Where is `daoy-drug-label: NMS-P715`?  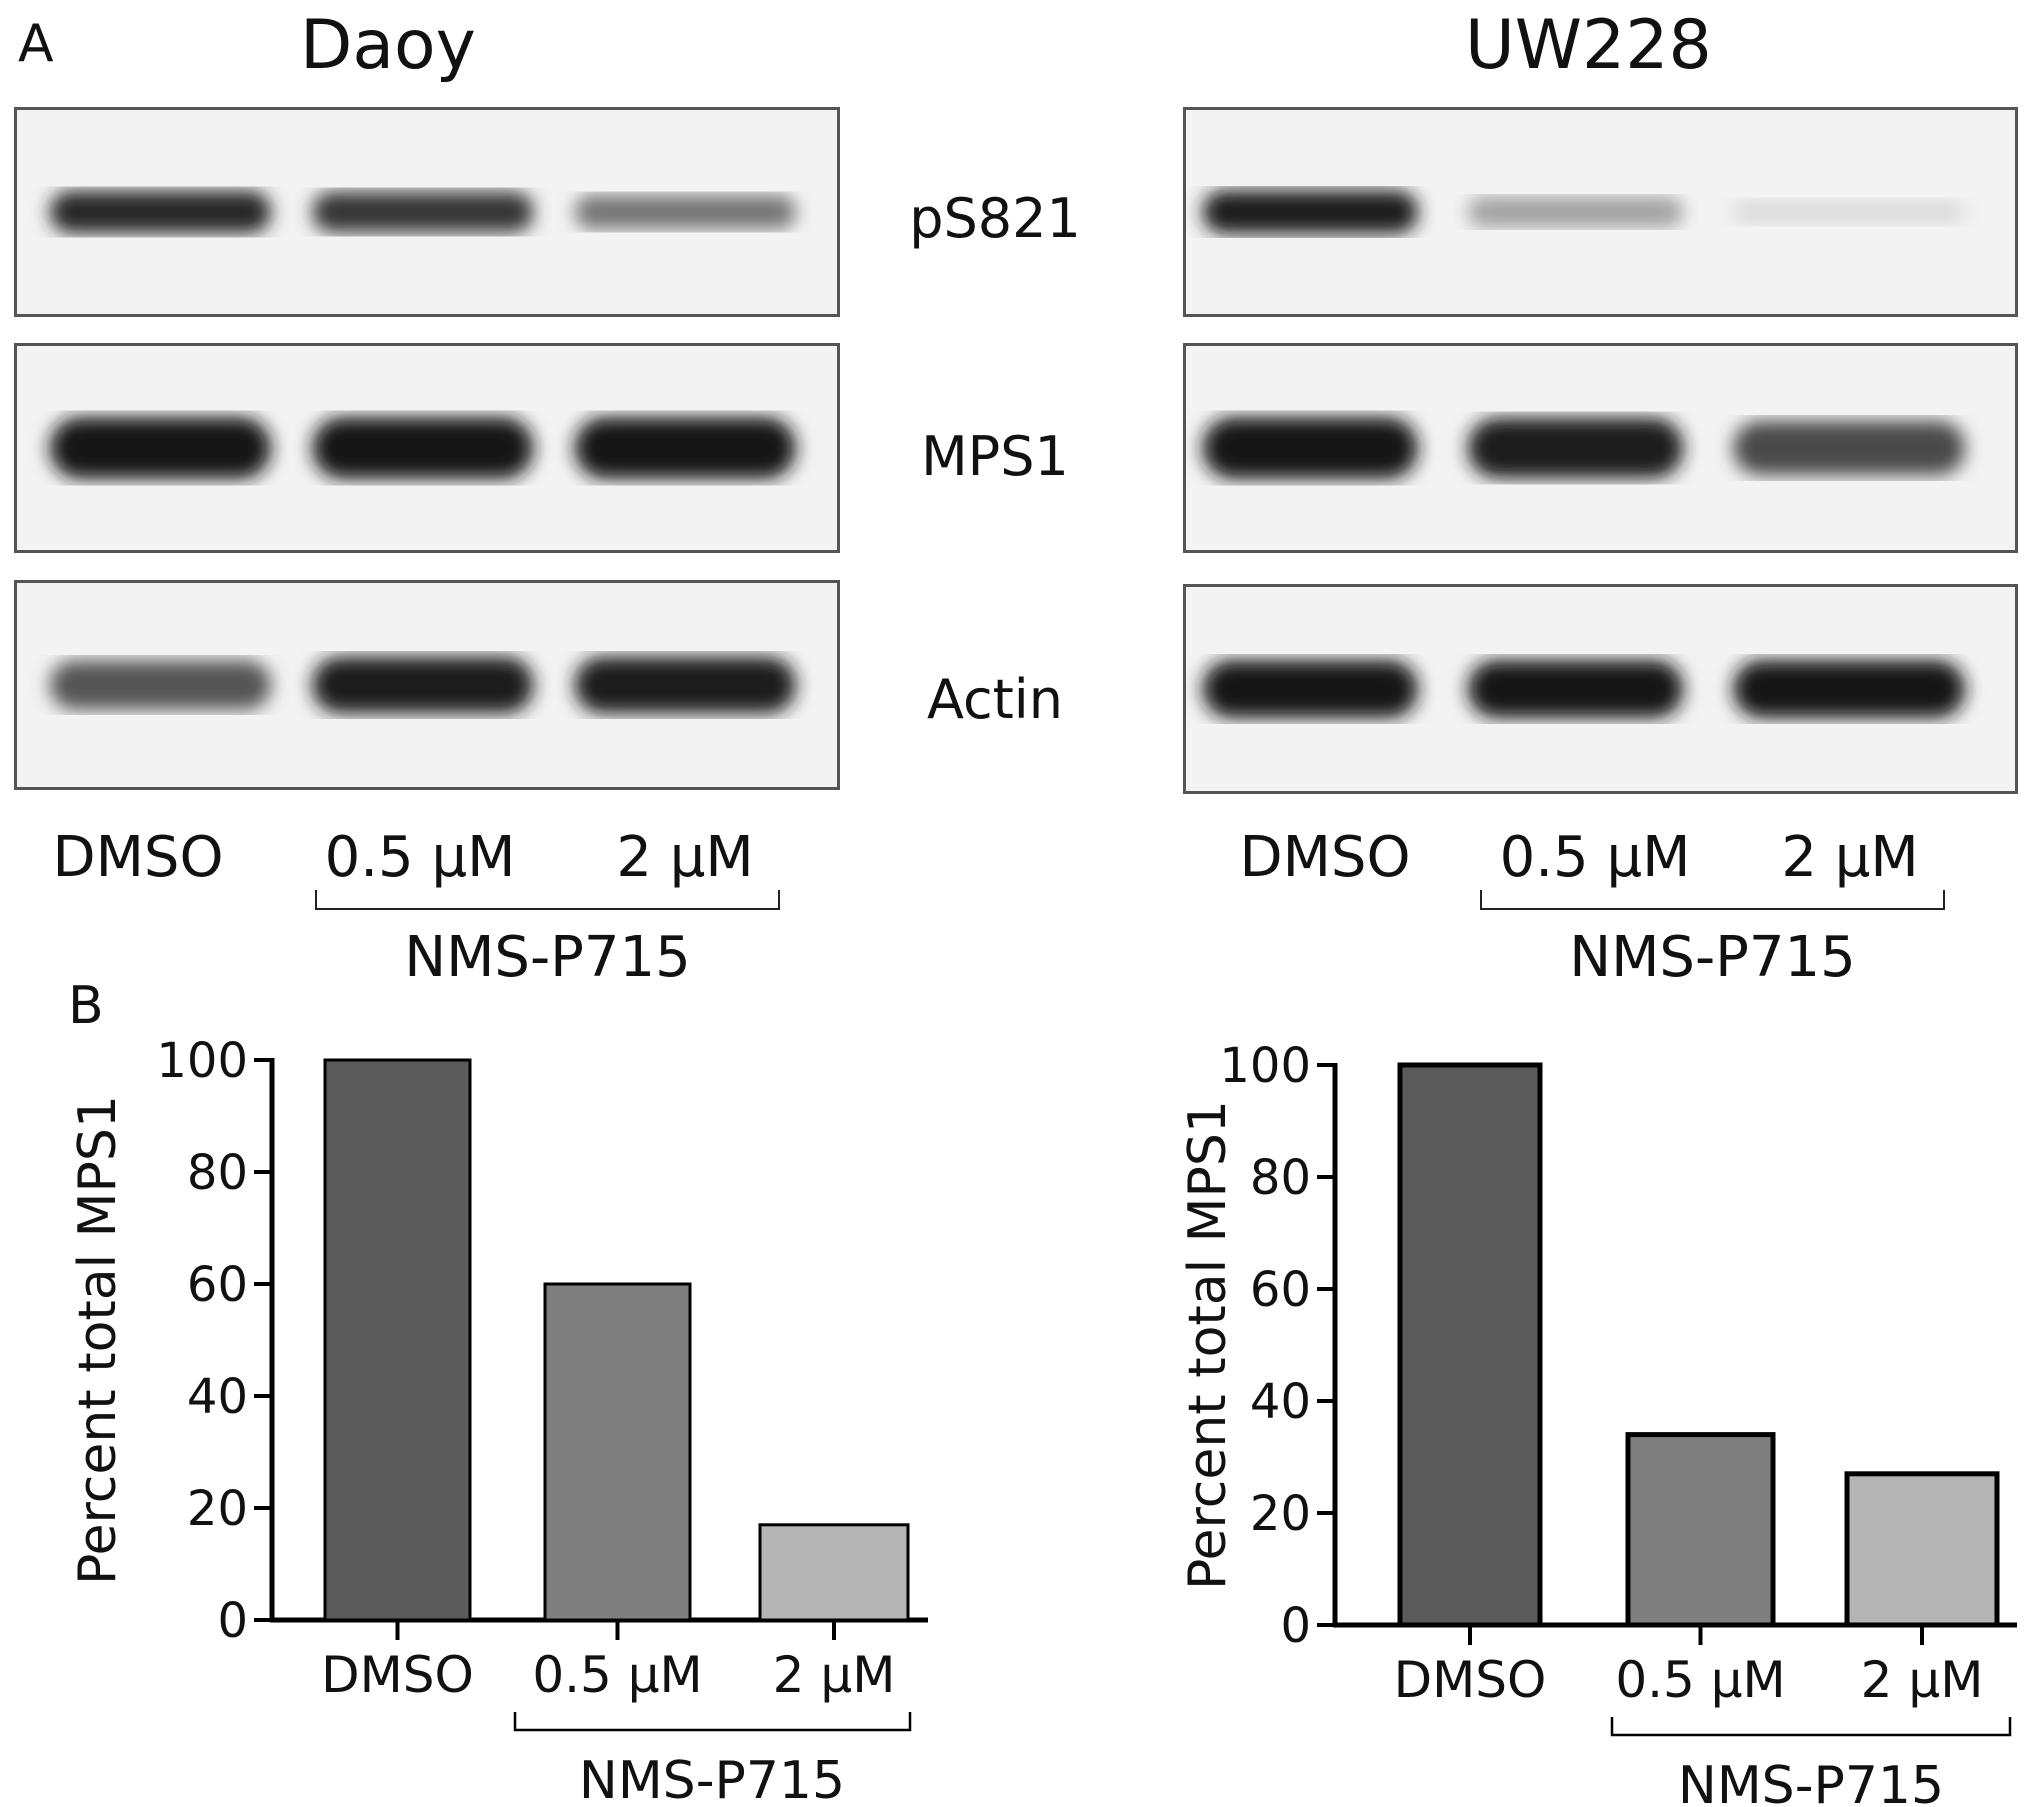
daoy-drug-label: NMS-P715 is located at coordinates (547, 957).